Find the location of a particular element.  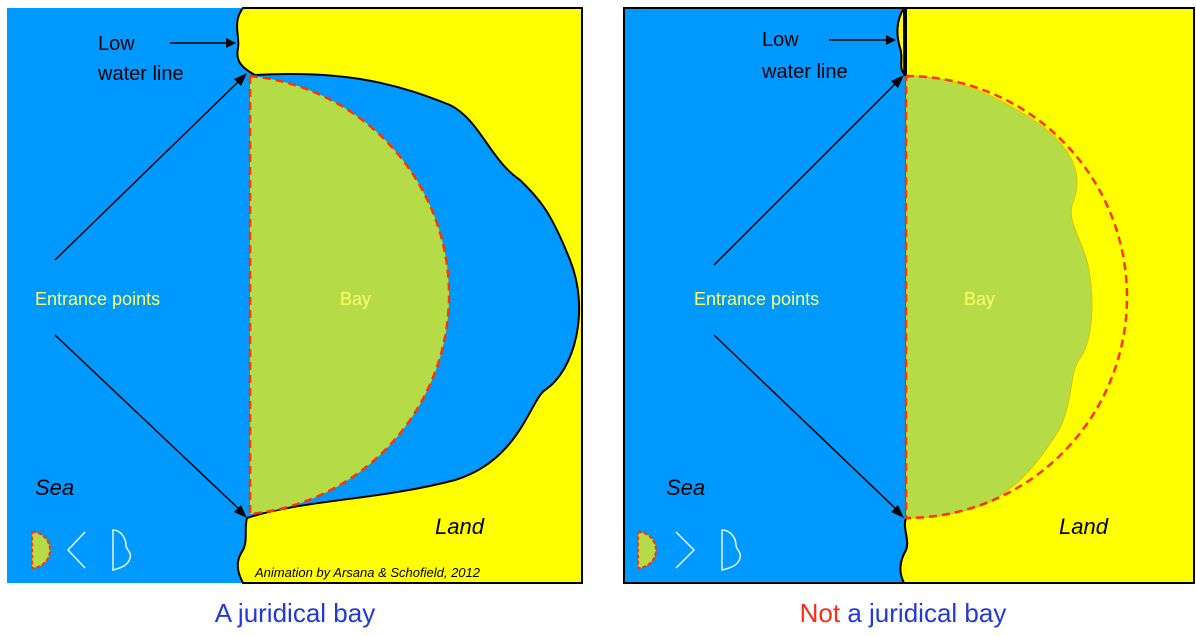

left-caption: A juridical bay is located at coordinates (295, 613).